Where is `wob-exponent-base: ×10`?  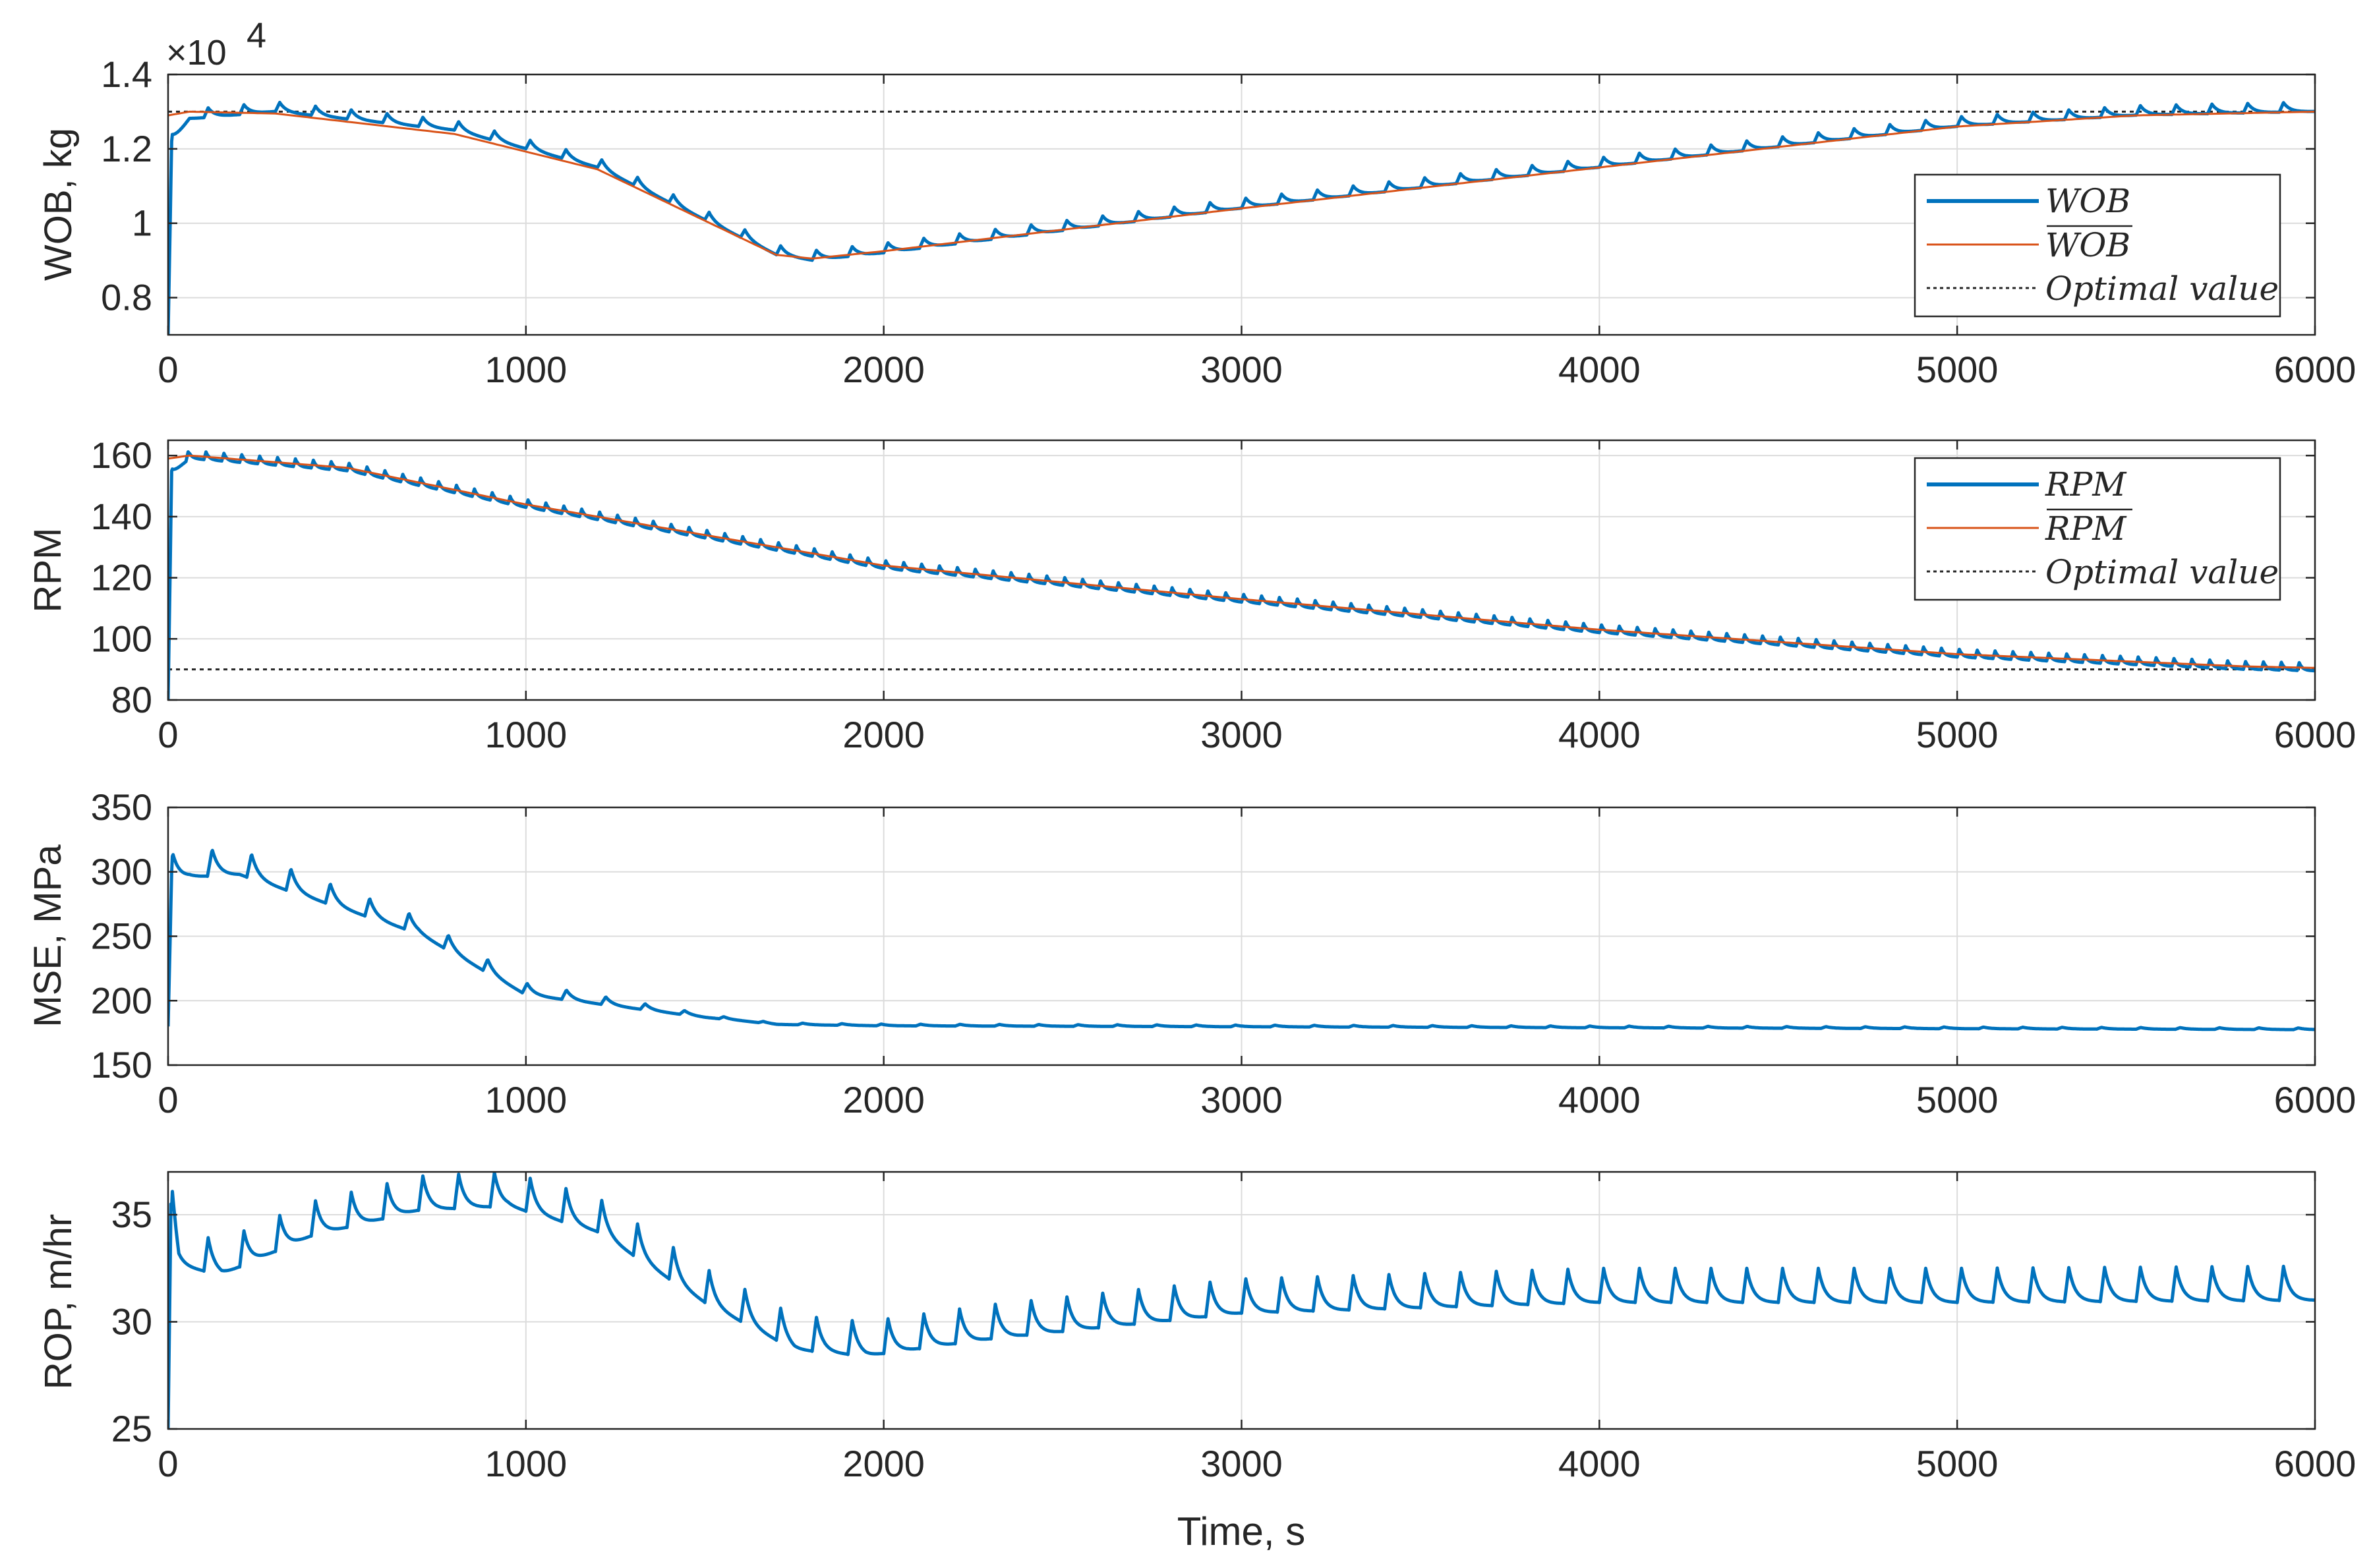 wob-exponent-base: ×10 is located at coordinates (196, 53).